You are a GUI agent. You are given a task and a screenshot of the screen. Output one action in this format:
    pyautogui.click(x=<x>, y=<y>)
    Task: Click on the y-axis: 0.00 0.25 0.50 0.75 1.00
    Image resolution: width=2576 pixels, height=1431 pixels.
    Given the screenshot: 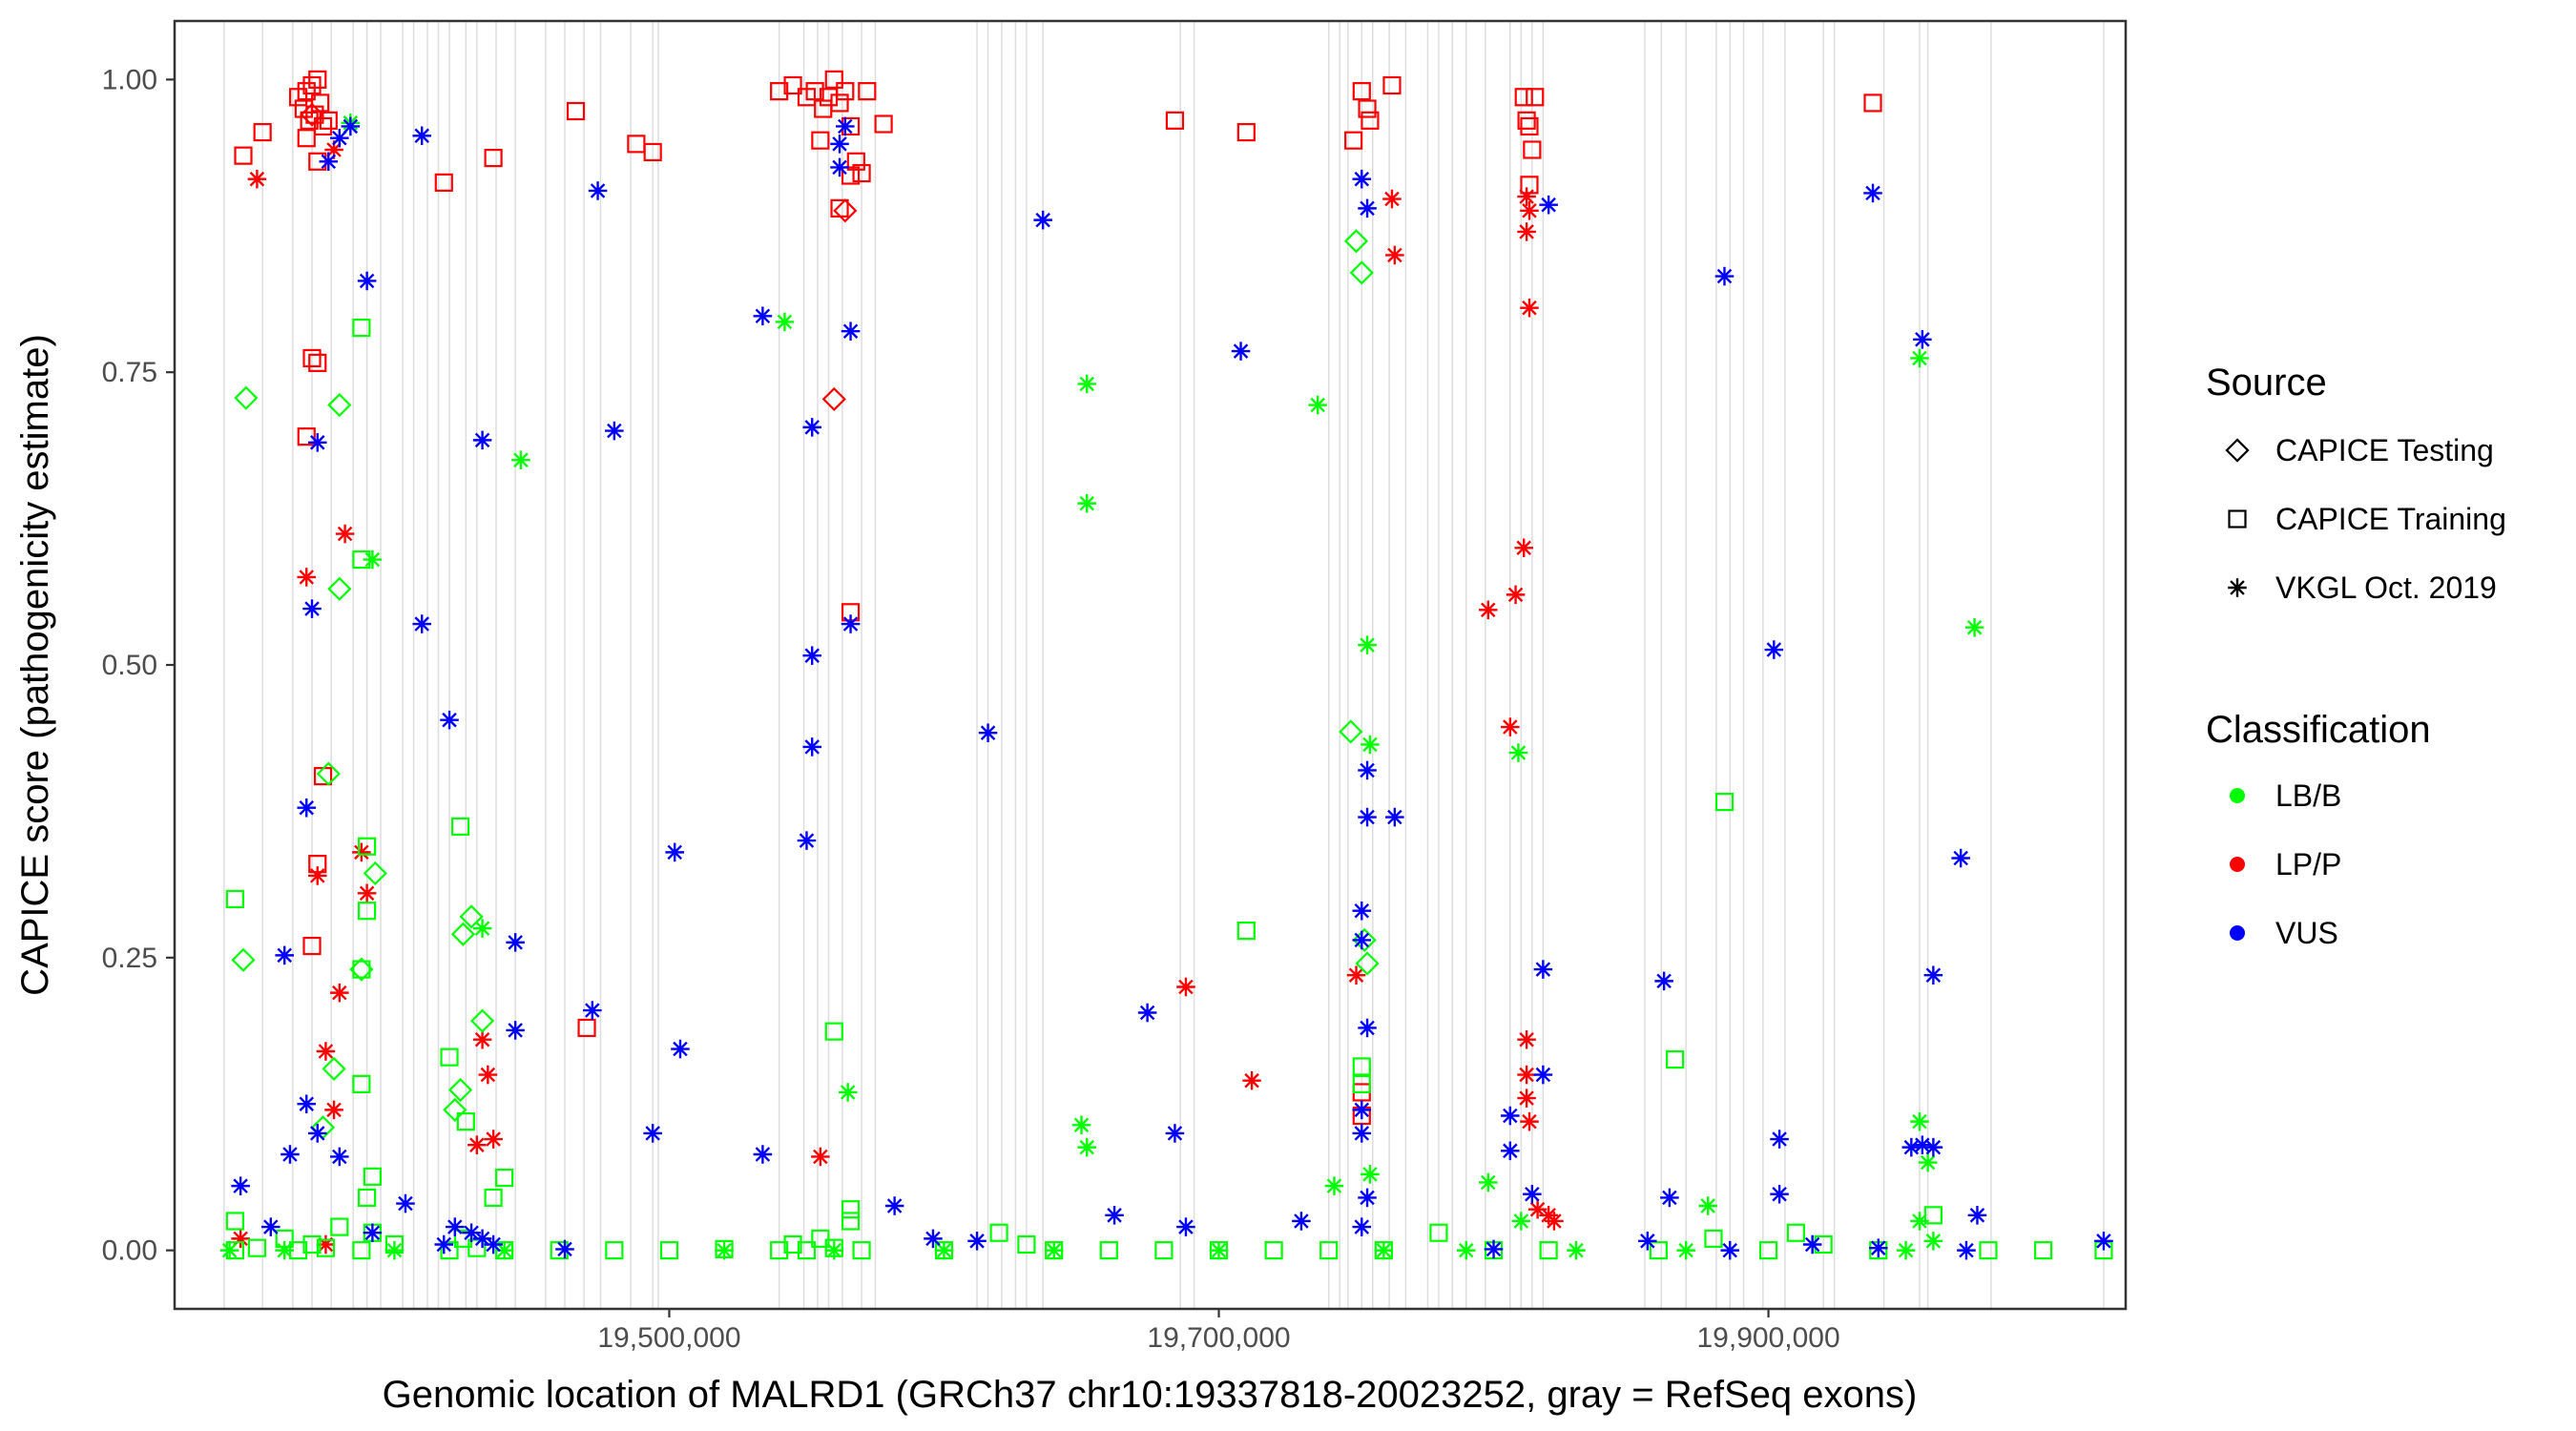 What is the action you would take?
    pyautogui.click(x=138, y=665)
    